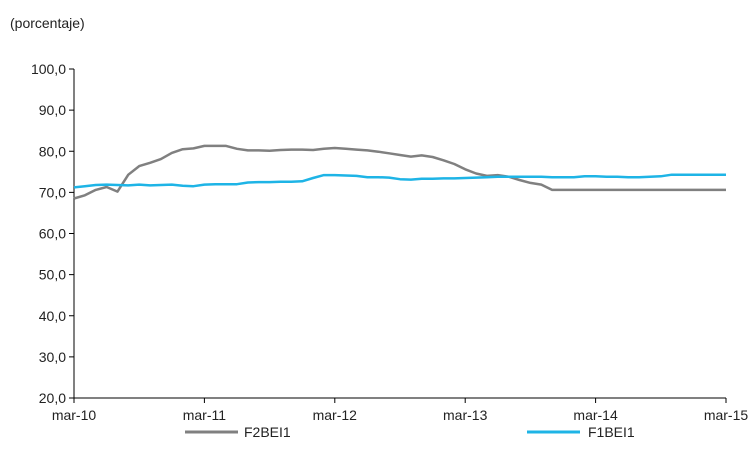 Image resolution: width=752 pixels, height=465 pixels. I want to click on legend-label-f2bei1: F2BEI1, so click(267, 432).